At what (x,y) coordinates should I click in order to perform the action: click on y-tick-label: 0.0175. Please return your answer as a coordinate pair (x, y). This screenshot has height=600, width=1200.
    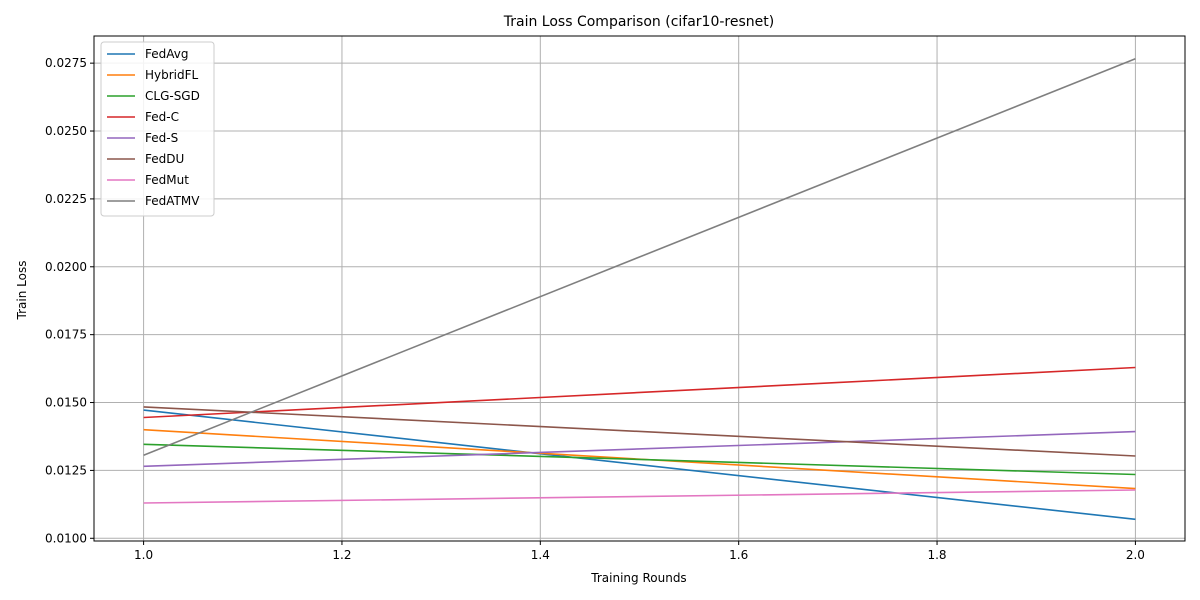
    Looking at the image, I should click on (66, 335).